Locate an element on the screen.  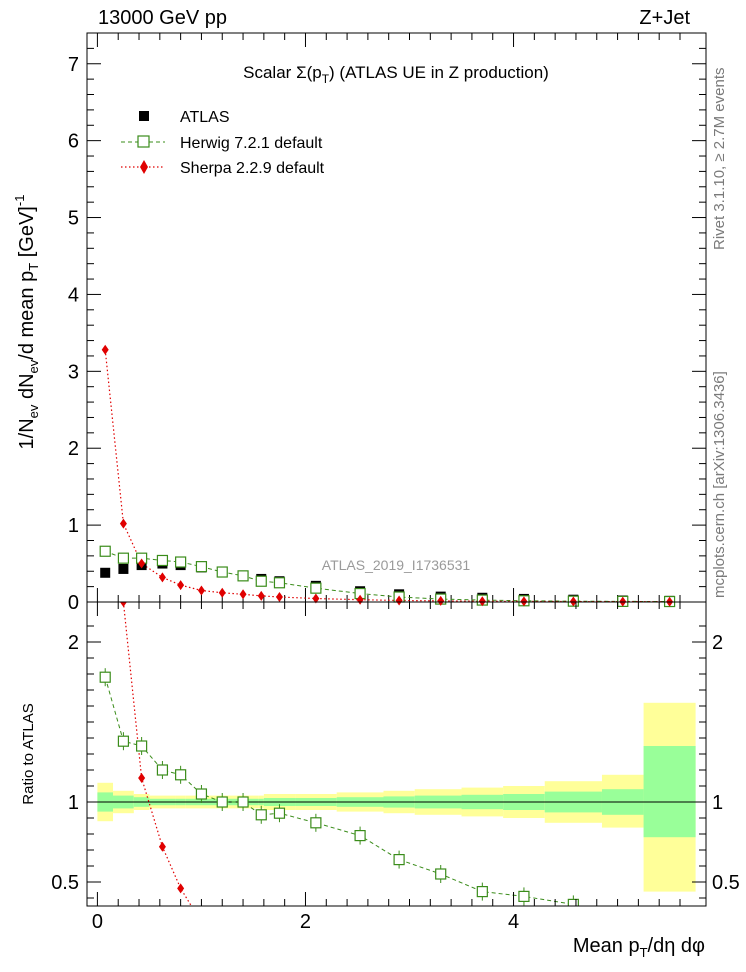
legend-marker-sherpa is located at coordinates (144, 167).